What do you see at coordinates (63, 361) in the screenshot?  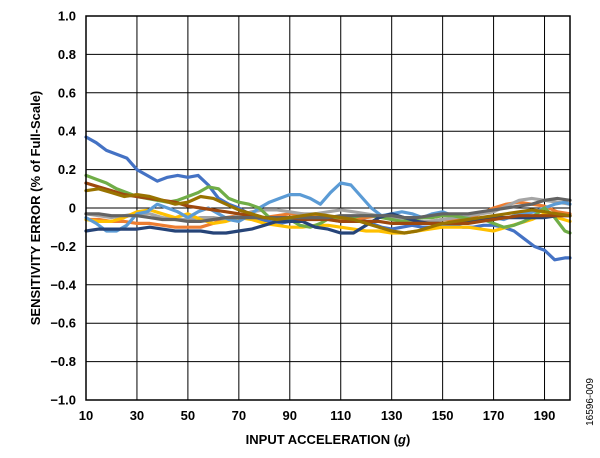 I see `y-tick-label: −0.8` at bounding box center [63, 361].